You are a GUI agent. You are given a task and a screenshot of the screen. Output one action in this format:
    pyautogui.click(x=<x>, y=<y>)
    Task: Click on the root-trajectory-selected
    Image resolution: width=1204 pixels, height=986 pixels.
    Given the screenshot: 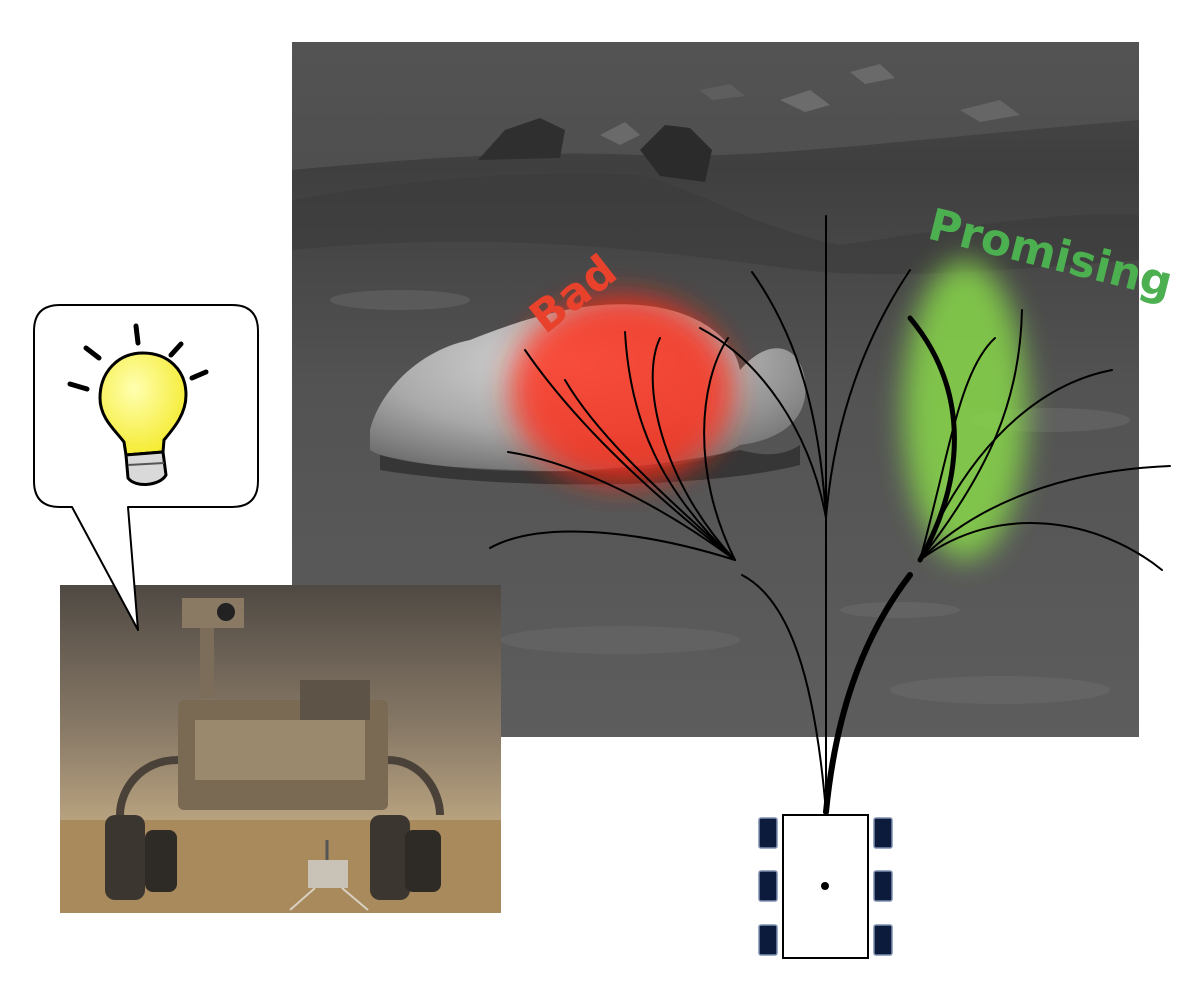 What is the action you would take?
    pyautogui.click(x=868, y=693)
    